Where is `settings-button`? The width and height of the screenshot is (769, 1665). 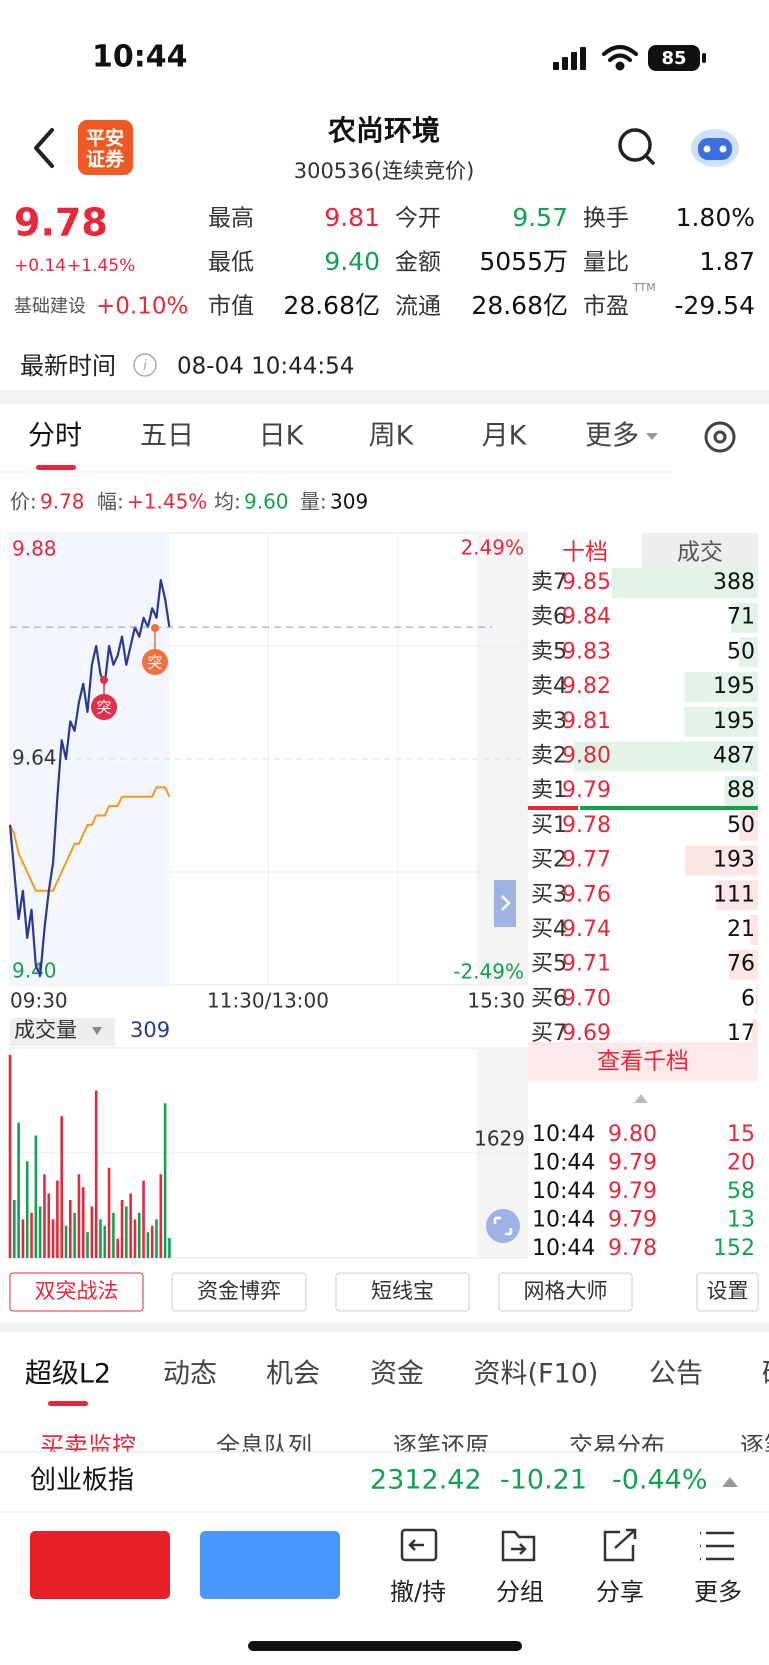 settings-button is located at coordinates (720, 437).